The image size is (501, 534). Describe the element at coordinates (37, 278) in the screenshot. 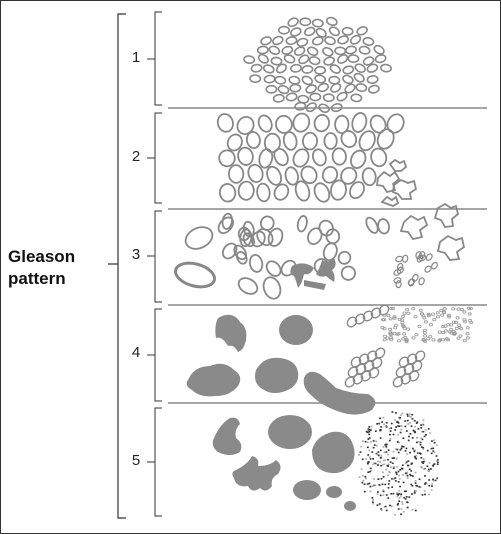

I see `title-line-2: pattern` at that location.